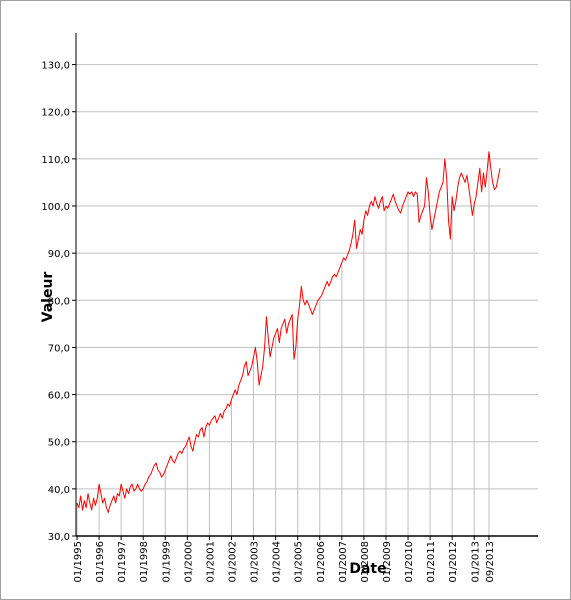  I want to click on y-tick-label: 110,0, so click(55, 160).